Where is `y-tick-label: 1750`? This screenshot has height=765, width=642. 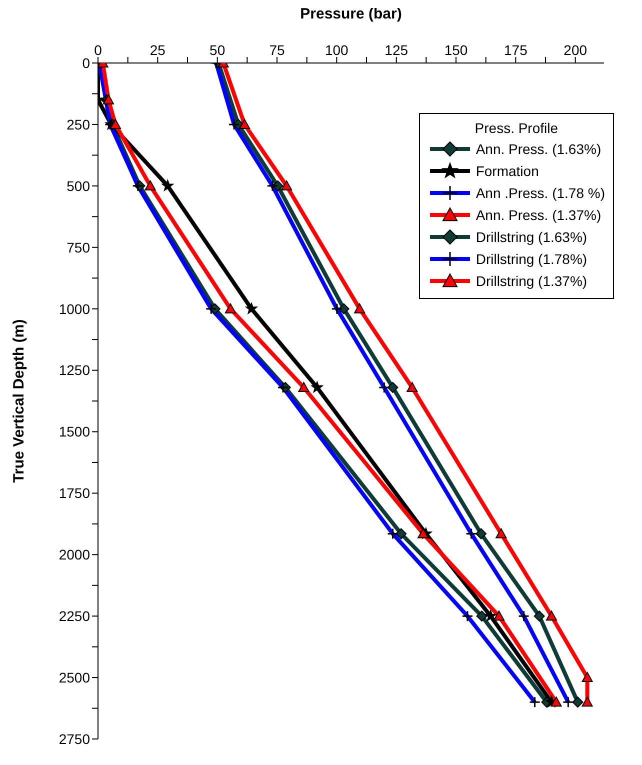
y-tick-label: 1750 is located at coordinates (74, 493).